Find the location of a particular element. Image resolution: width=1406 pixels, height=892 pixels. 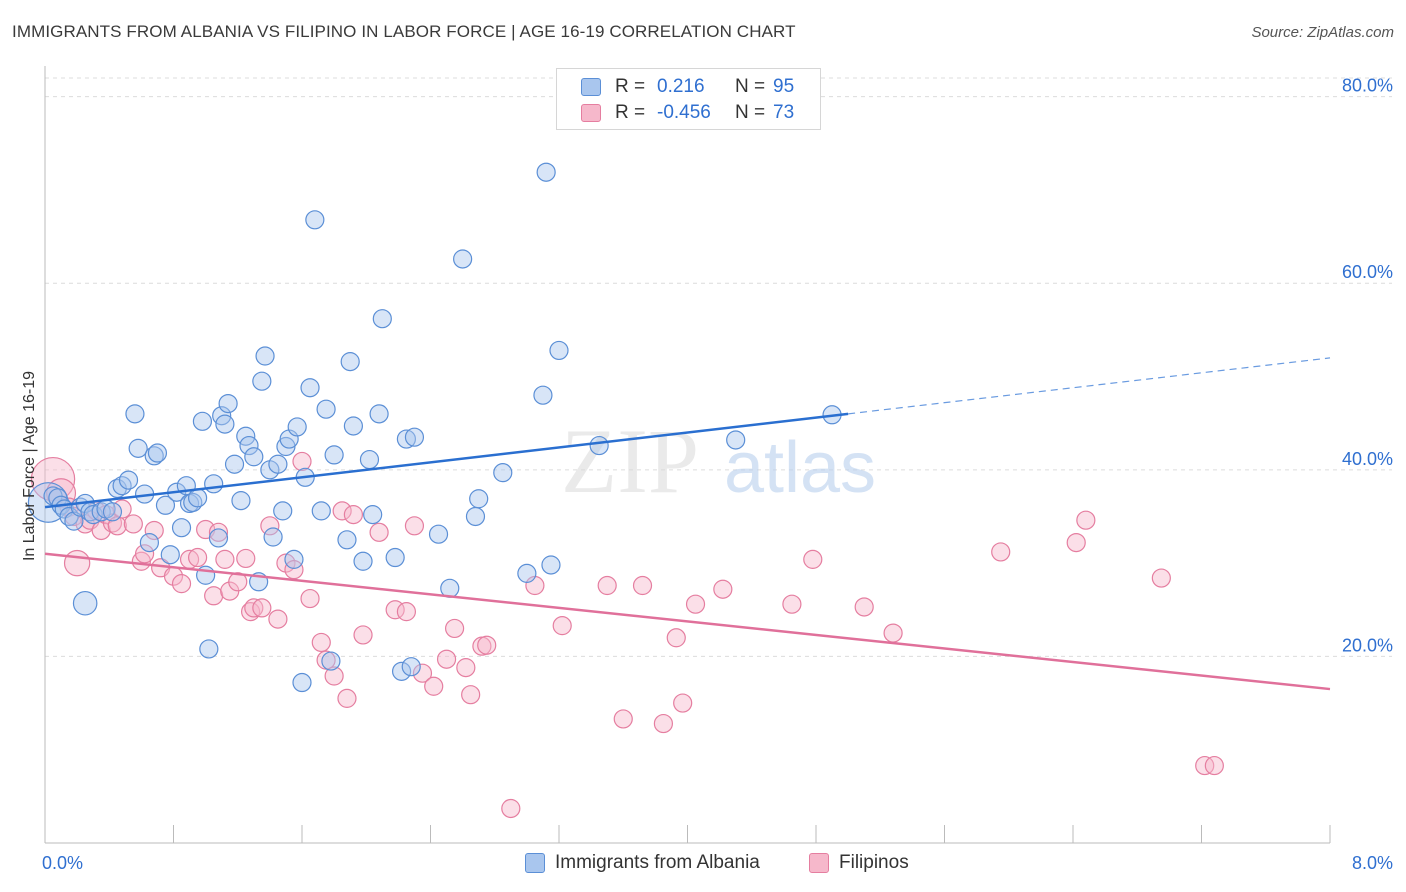

legend-r-value: 0.216 is located at coordinates (681, 86).